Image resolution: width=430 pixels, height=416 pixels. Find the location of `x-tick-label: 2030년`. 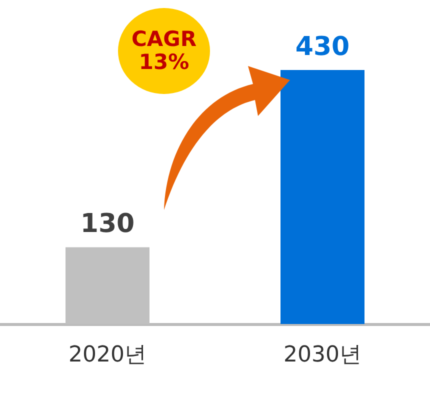

x-tick-label: 2030년 is located at coordinates (323, 355).